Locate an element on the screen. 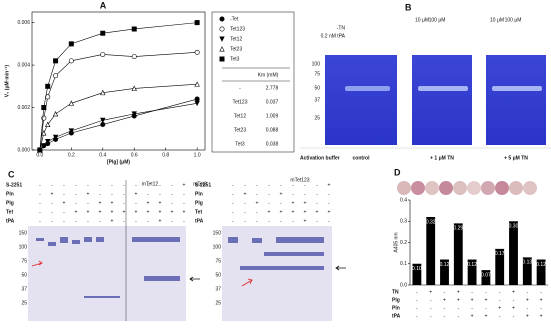 This screenshot has height=329, width=551. gel-label: + 5 μM TN is located at coordinates (516, 158).